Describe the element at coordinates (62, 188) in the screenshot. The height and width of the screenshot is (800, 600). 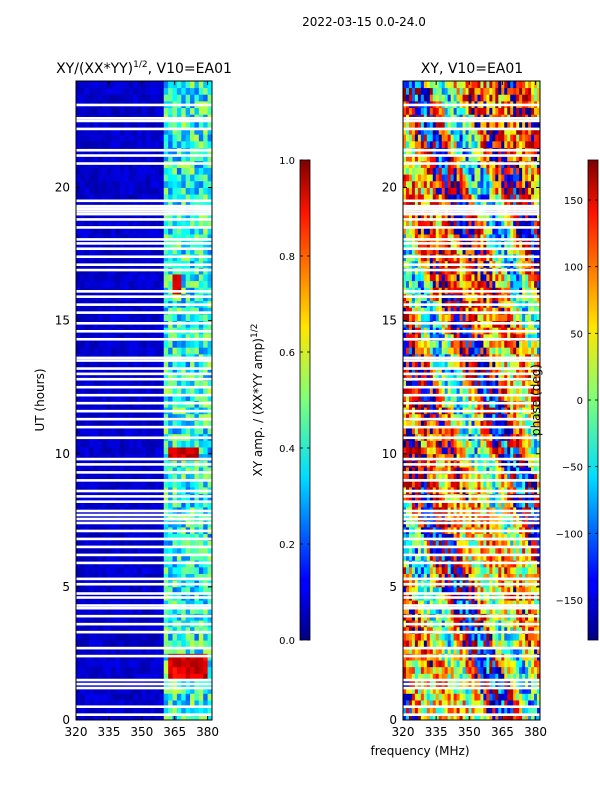
I see `y-tick-label: 20` at that location.